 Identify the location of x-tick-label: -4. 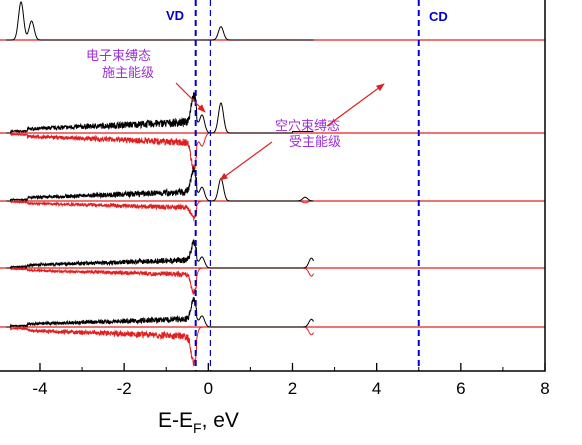
(39, 388).